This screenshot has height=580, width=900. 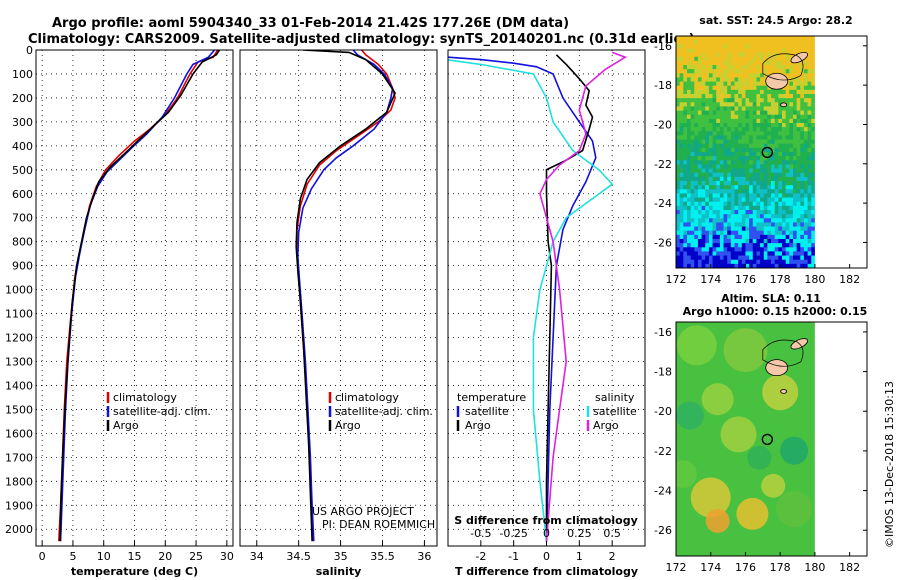 I want to click on y-tick-label: 800, so click(x=22, y=242).